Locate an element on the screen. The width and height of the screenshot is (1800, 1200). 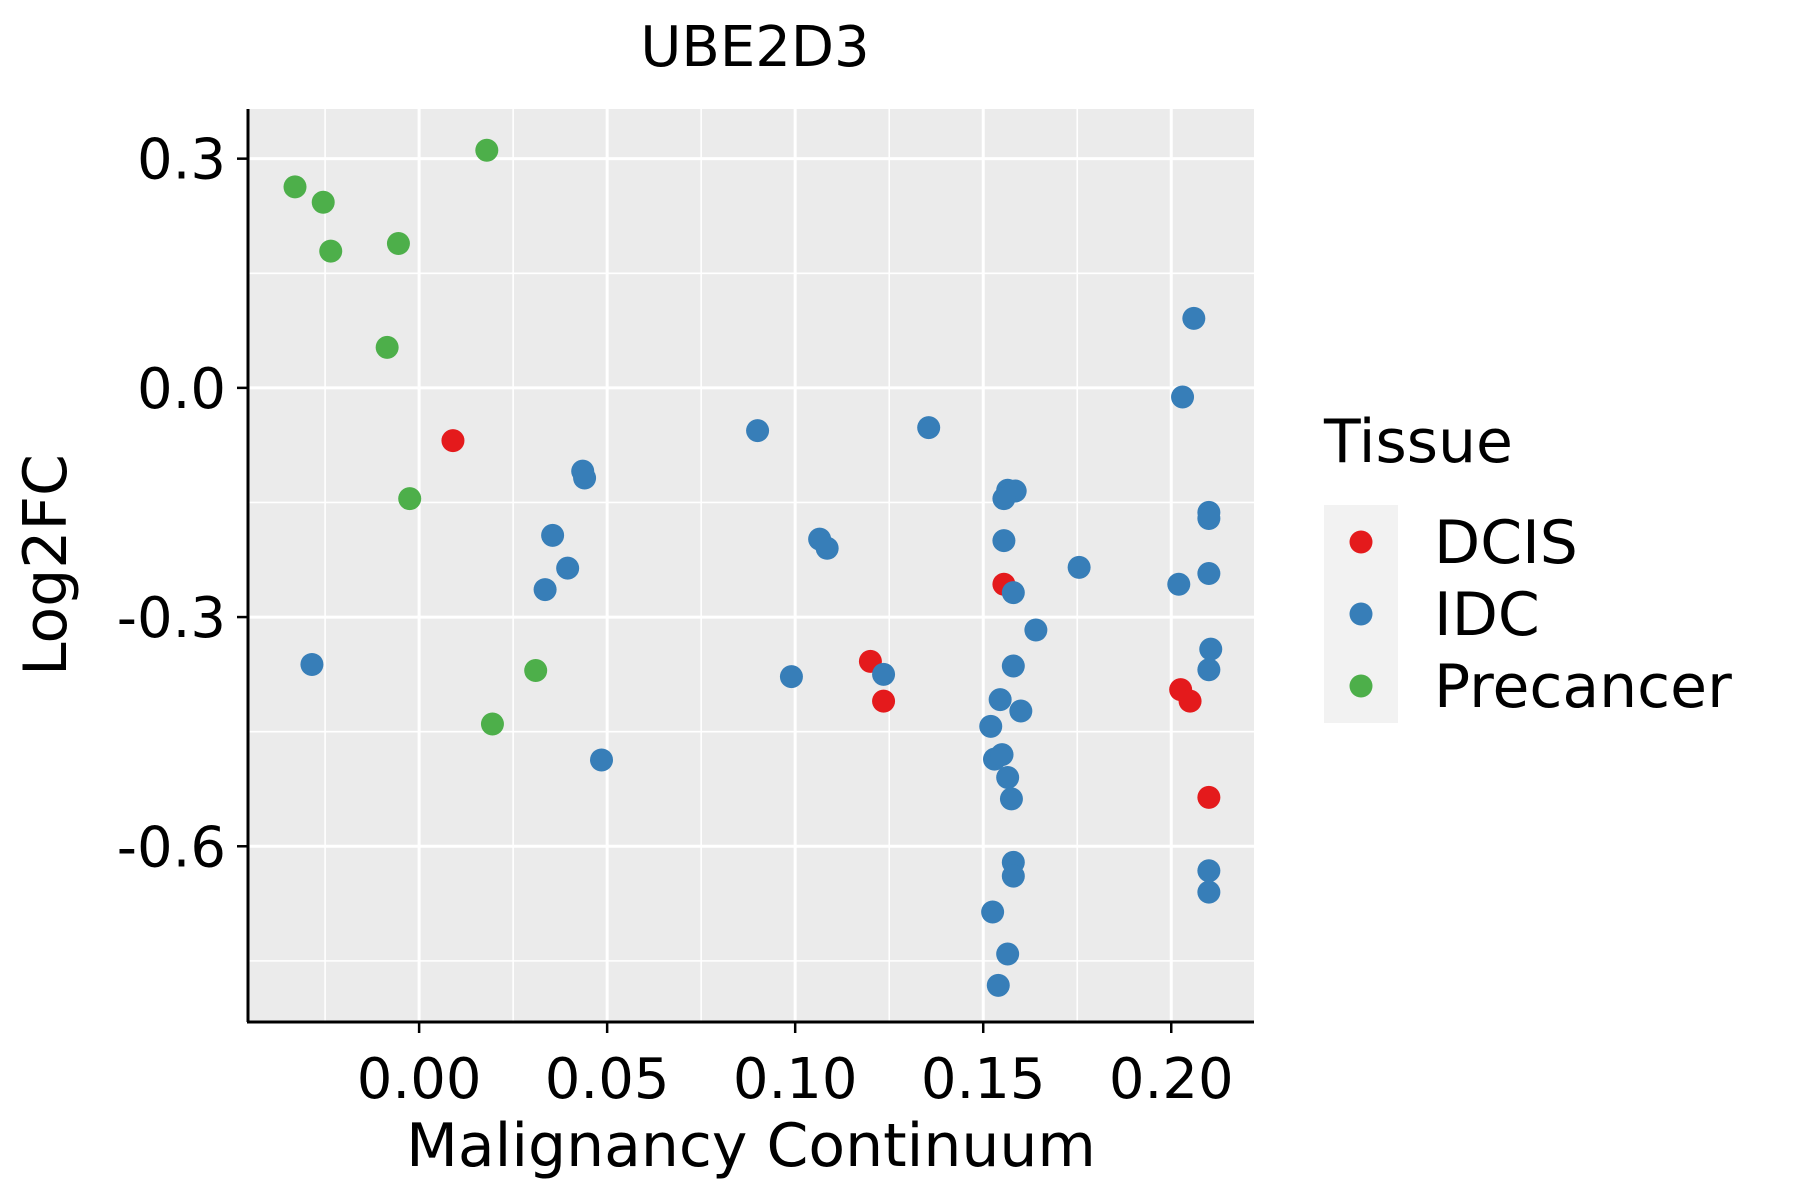
x-tick-label: 0.20 is located at coordinates (1171, 1079).